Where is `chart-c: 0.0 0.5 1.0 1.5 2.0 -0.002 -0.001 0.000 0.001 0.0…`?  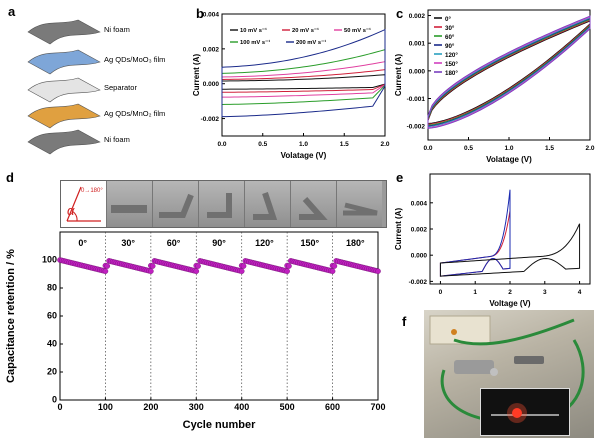 chart-c: 0.0 0.5 1.0 1.5 2.0 -0.002 -0.001 0.000 0.001 0.0… is located at coordinates (494, 85).